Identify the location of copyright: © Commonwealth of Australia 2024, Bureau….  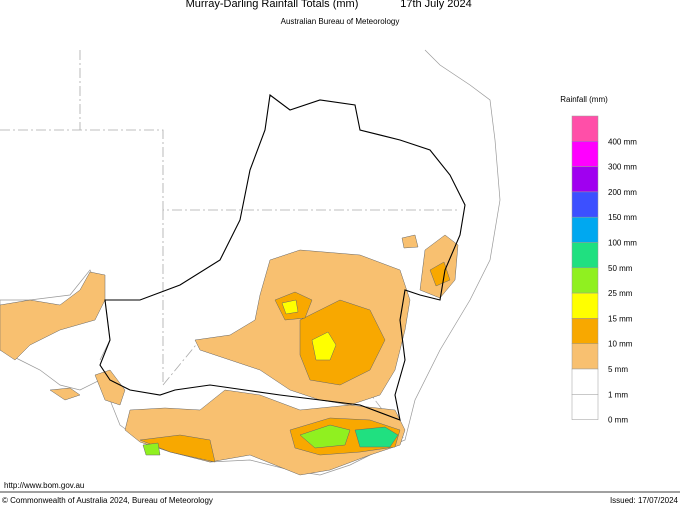
(107, 500).